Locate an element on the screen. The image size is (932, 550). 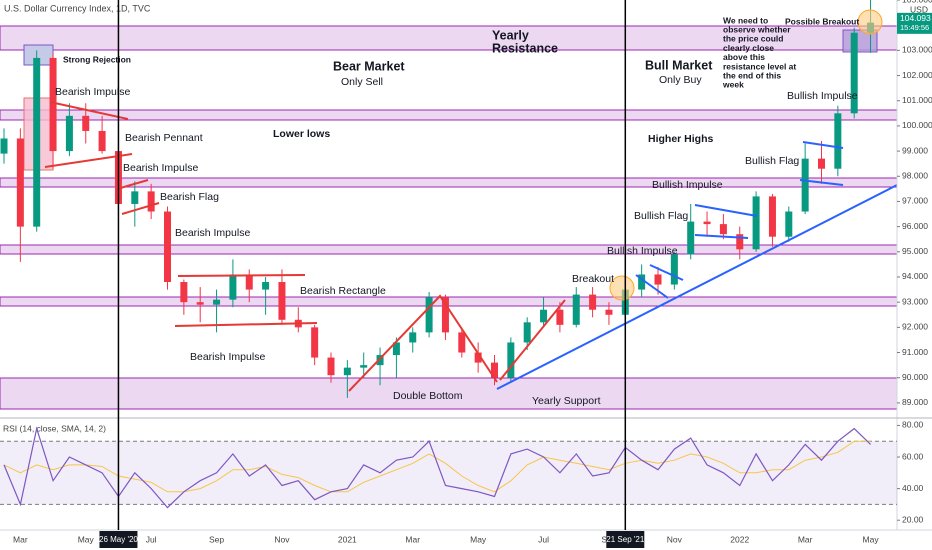
y-tick-label: 92.000 is located at coordinates (915, 327).